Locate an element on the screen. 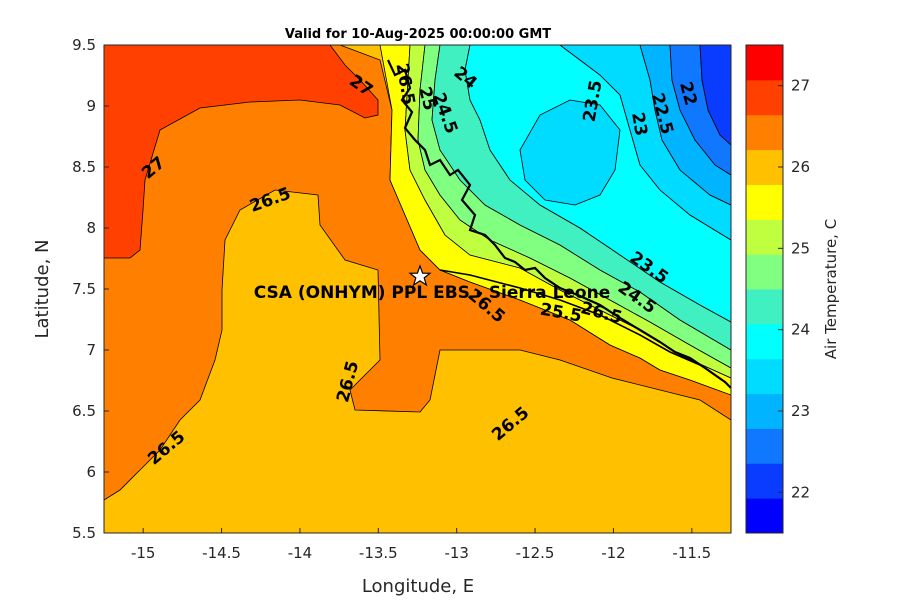  x-tick-label: -11.5 is located at coordinates (691, 553).